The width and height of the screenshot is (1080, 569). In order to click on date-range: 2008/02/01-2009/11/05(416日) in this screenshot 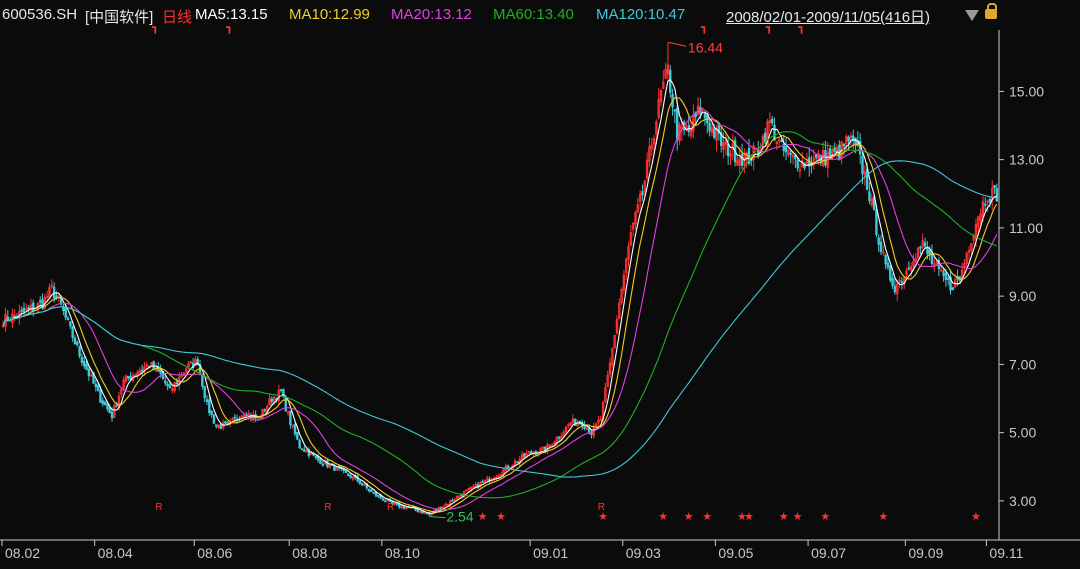, I will do `click(828, 17)`.